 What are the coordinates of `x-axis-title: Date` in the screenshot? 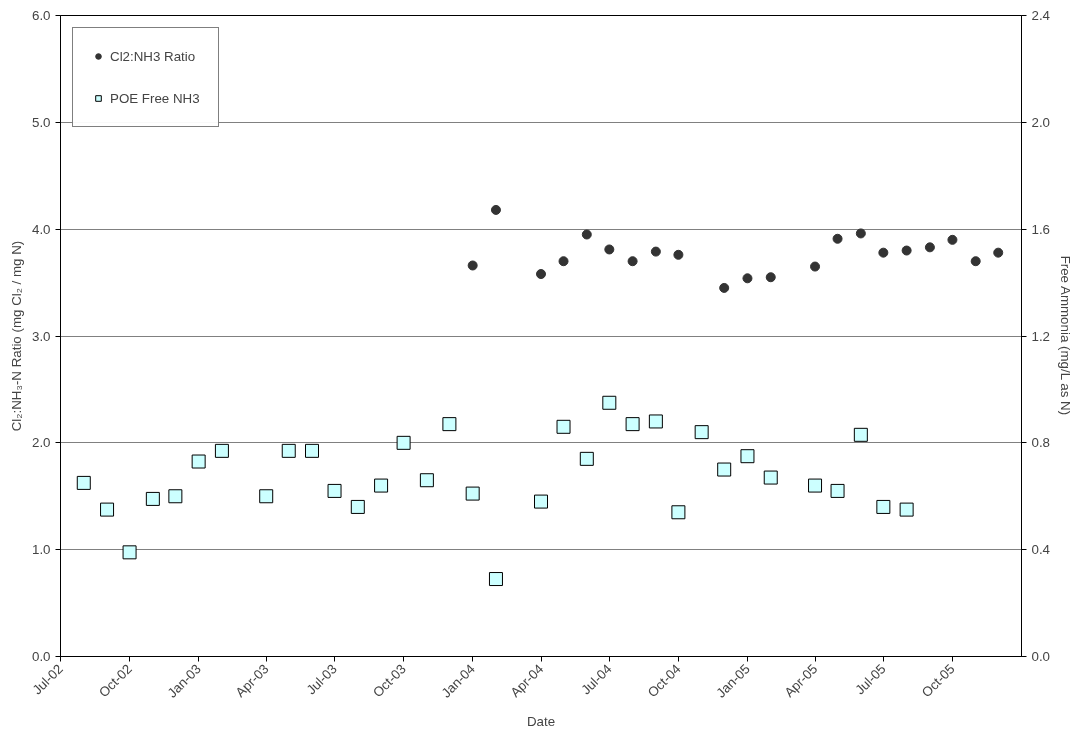 It's located at (541, 721).